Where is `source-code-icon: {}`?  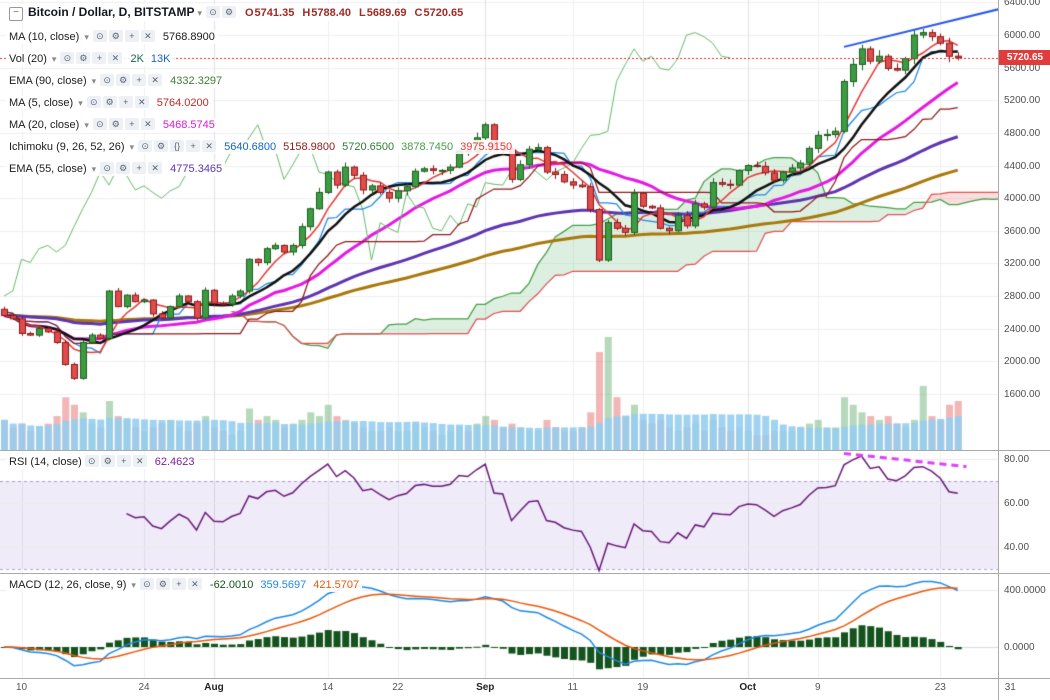 source-code-icon: {} is located at coordinates (177, 146).